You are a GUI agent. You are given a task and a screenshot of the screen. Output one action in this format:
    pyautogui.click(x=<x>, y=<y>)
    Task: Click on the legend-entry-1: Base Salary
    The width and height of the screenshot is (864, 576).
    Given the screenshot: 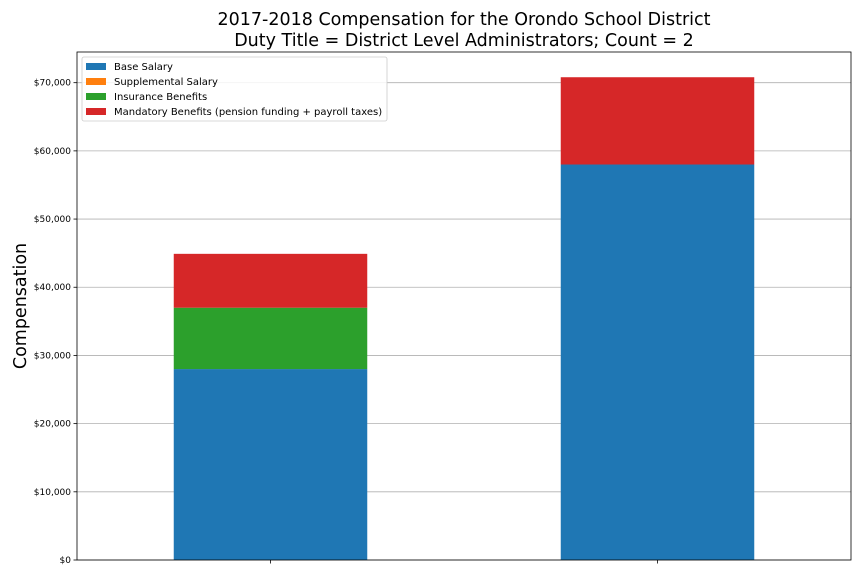 What is the action you would take?
    pyautogui.click(x=143, y=67)
    